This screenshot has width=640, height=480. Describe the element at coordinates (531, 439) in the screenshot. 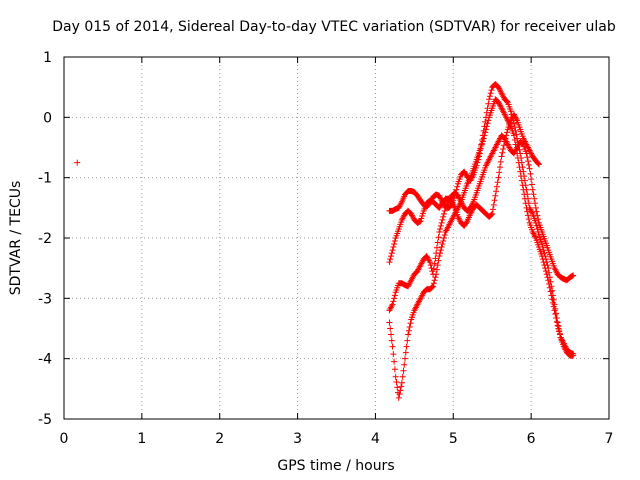

I see `x-tick-label: 6` at that location.